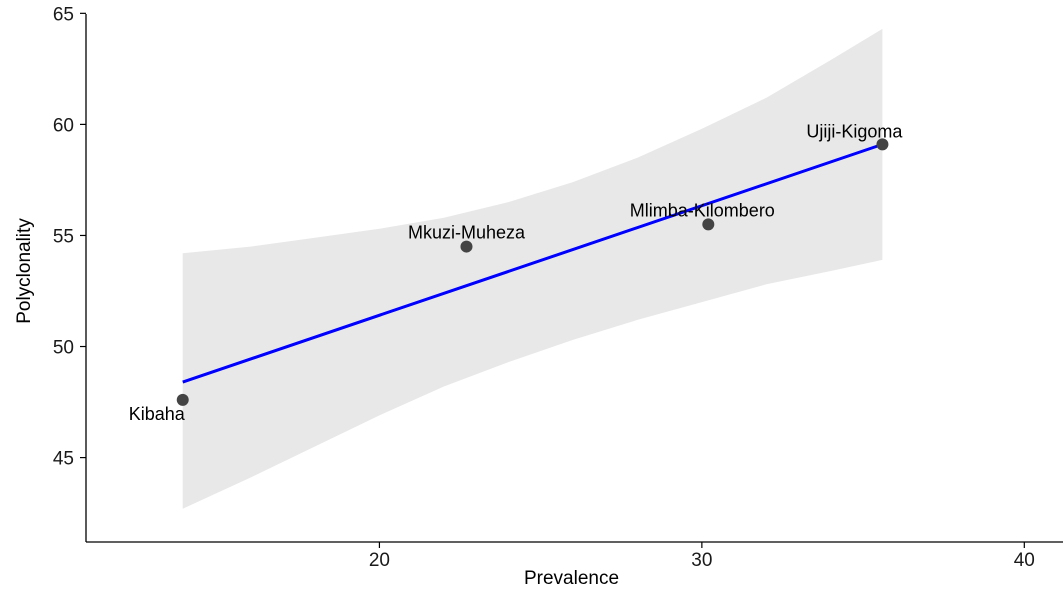 This screenshot has height=590, width=1063. What do you see at coordinates (701, 560) in the screenshot?
I see `x-tick-label-1: 30` at bounding box center [701, 560].